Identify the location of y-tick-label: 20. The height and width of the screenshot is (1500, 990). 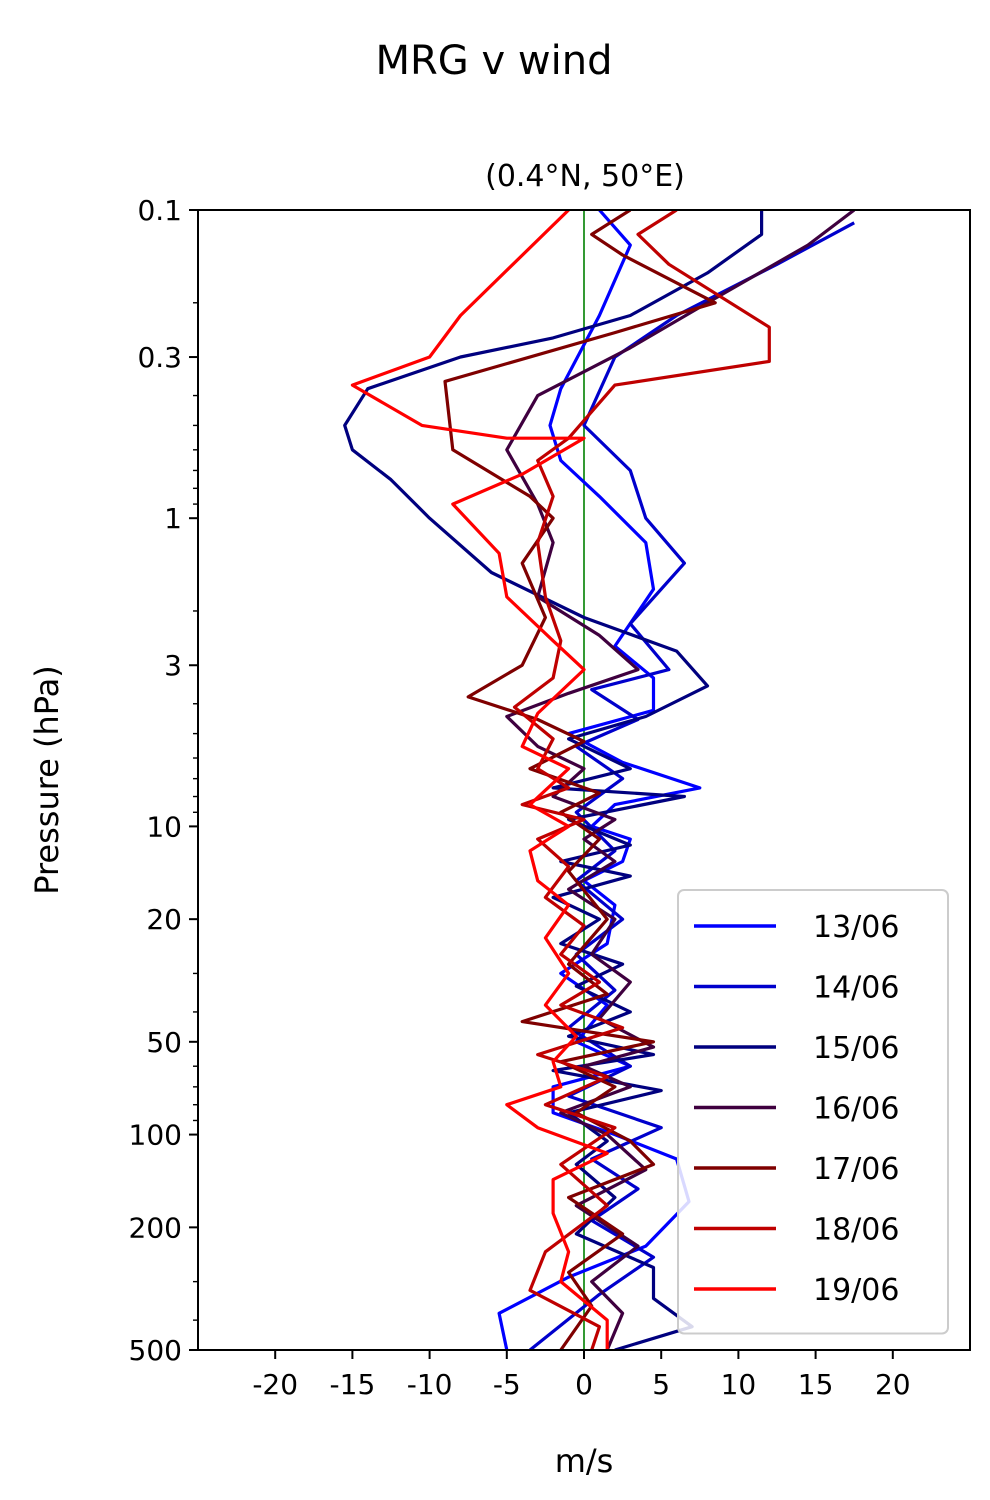
(164, 919).